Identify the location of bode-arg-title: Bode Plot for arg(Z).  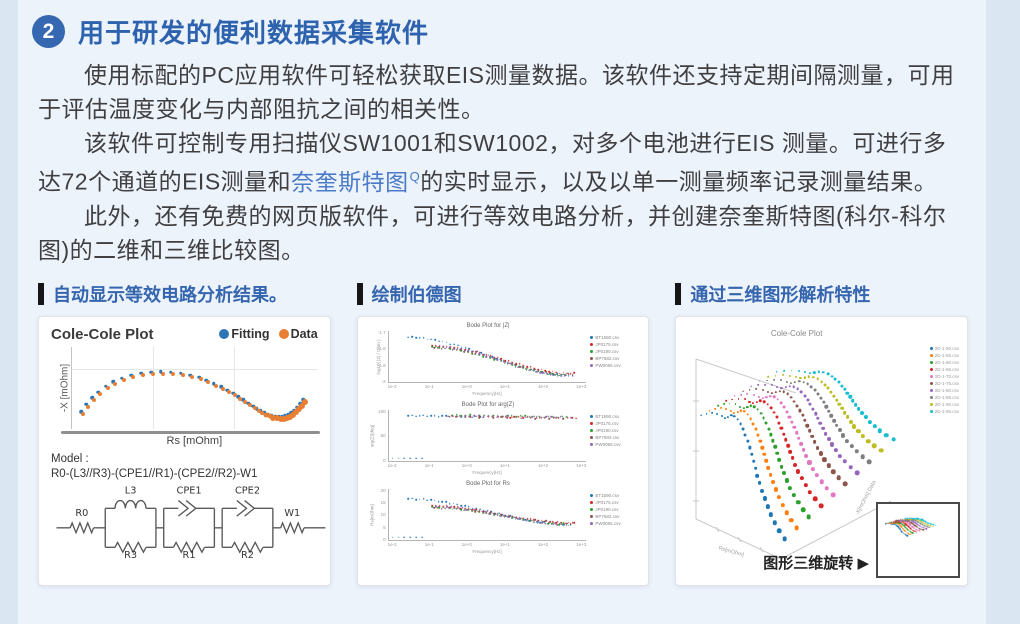
(488, 404).